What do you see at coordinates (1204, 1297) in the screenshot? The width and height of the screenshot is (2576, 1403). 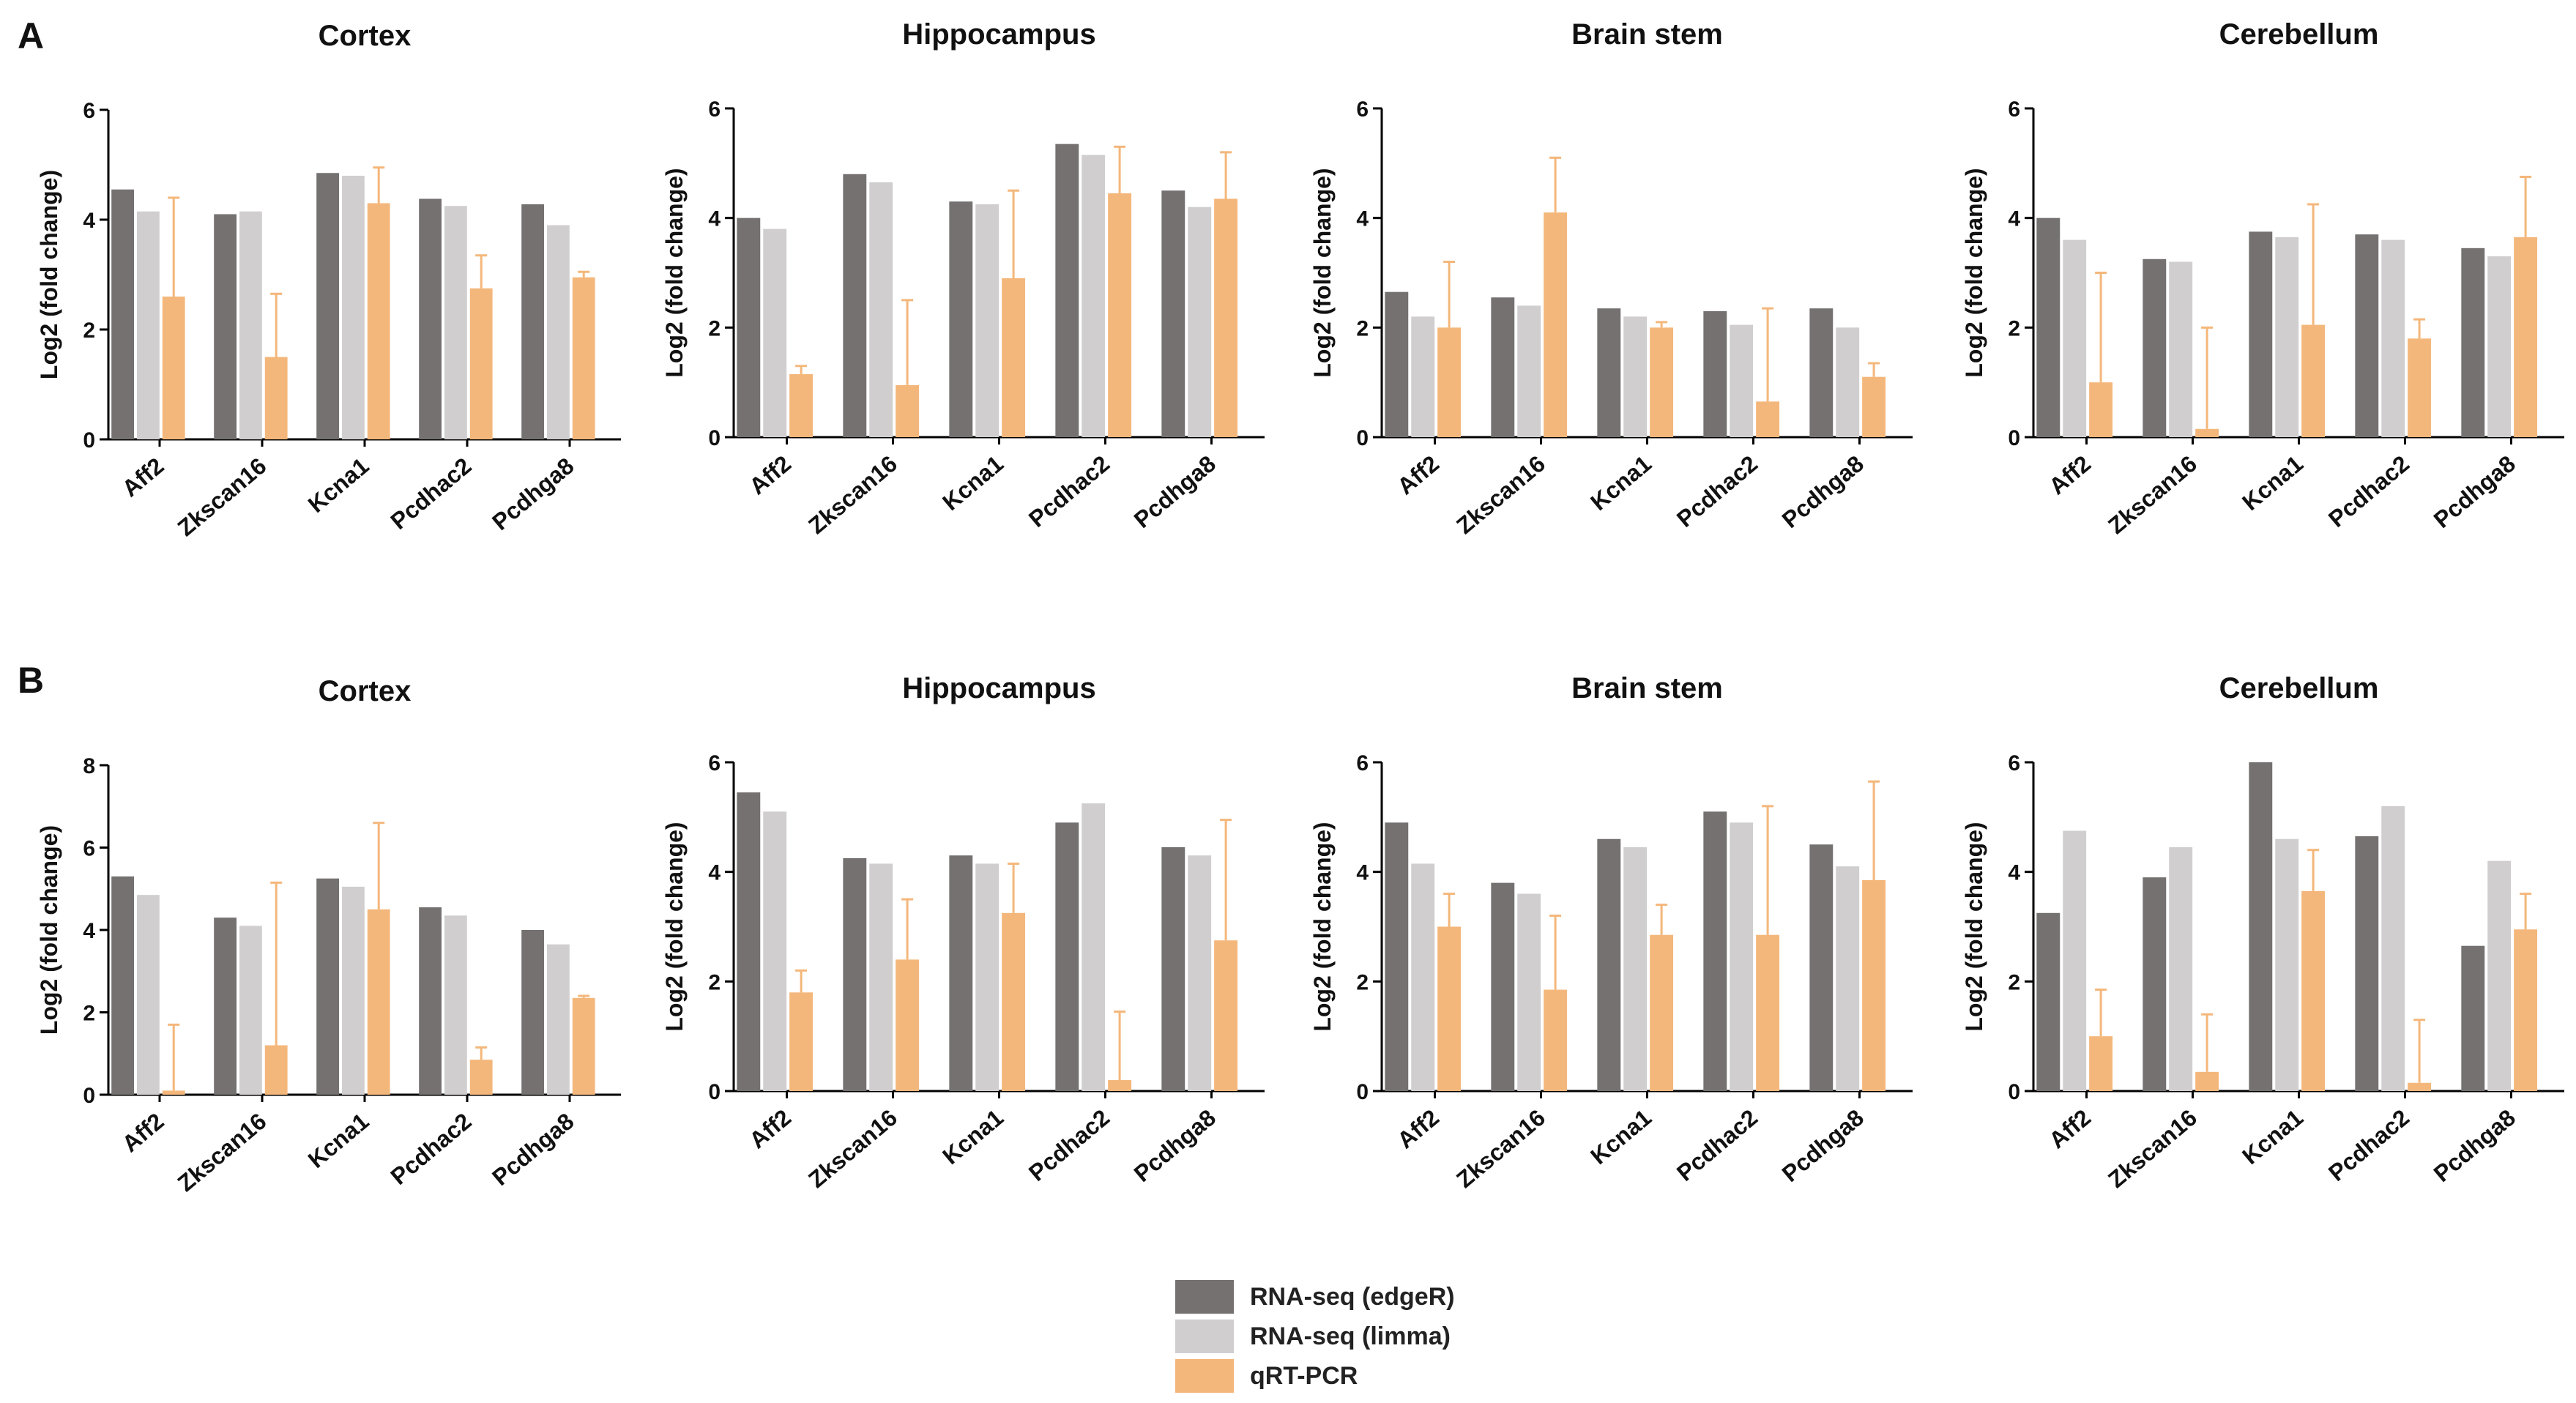 I see `legend-swatch-edger` at bounding box center [1204, 1297].